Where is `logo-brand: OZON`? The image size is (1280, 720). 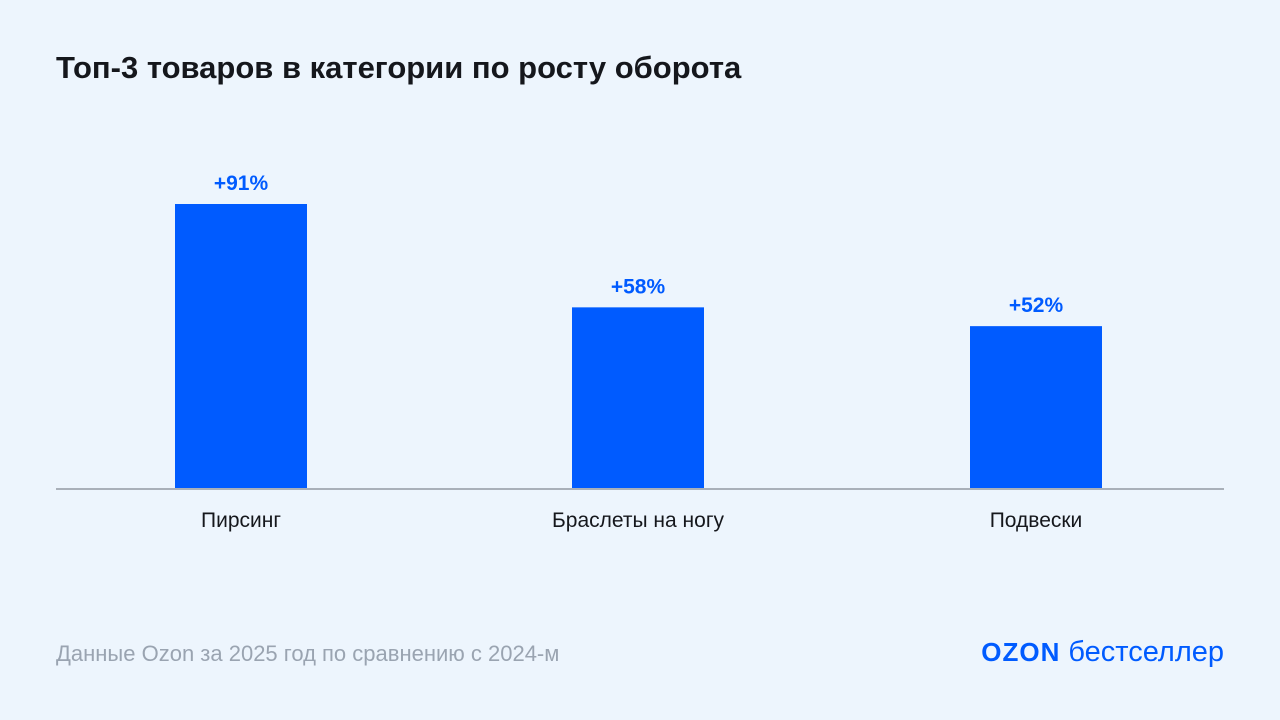 logo-brand: OZON is located at coordinates (1021, 652).